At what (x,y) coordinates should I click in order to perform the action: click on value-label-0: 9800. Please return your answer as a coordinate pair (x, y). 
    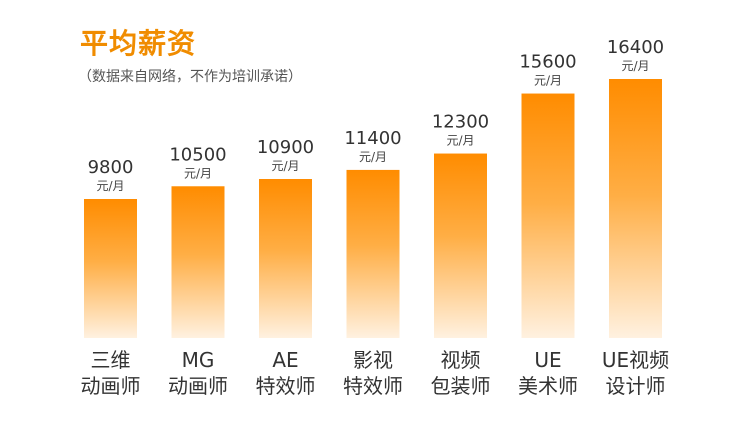
    Looking at the image, I should click on (111, 167).